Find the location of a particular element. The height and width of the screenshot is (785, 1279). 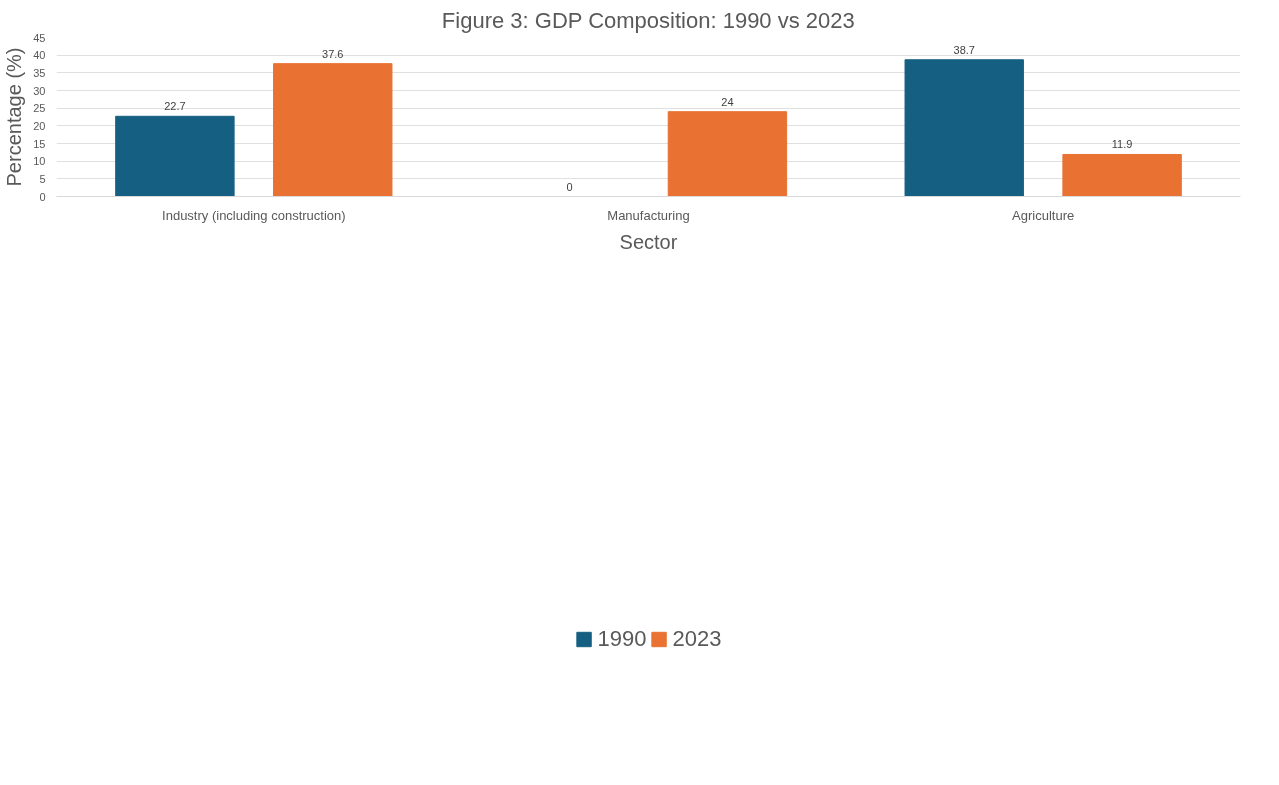

data-label: 11.9 is located at coordinates (1122, 144).